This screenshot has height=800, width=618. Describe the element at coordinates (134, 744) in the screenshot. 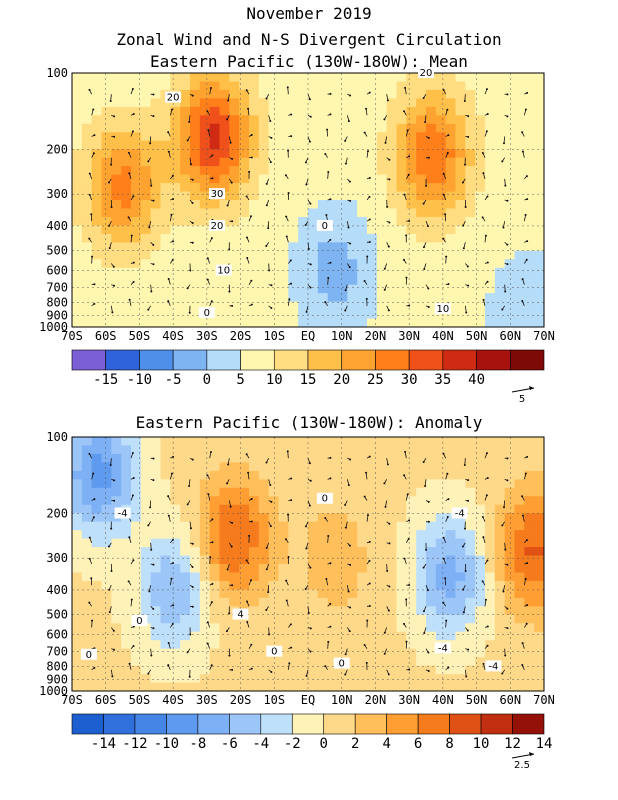

I see `colorbar-label: -12` at that location.